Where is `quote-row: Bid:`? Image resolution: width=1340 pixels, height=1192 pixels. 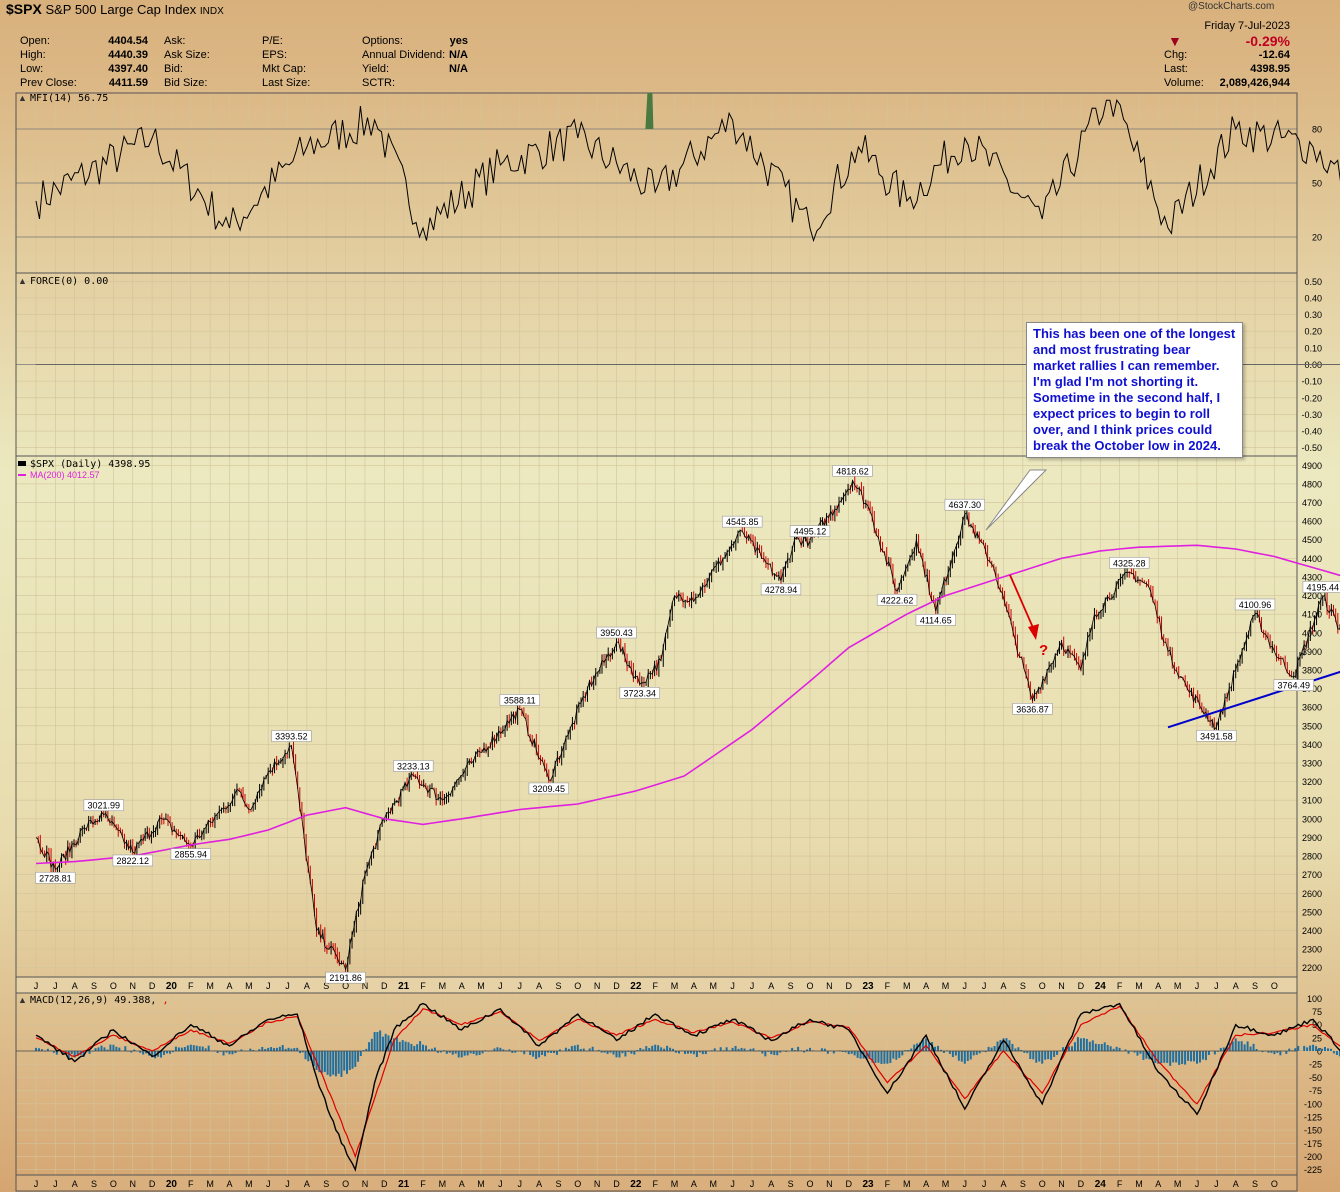
quote-row: Bid: is located at coordinates (204, 69).